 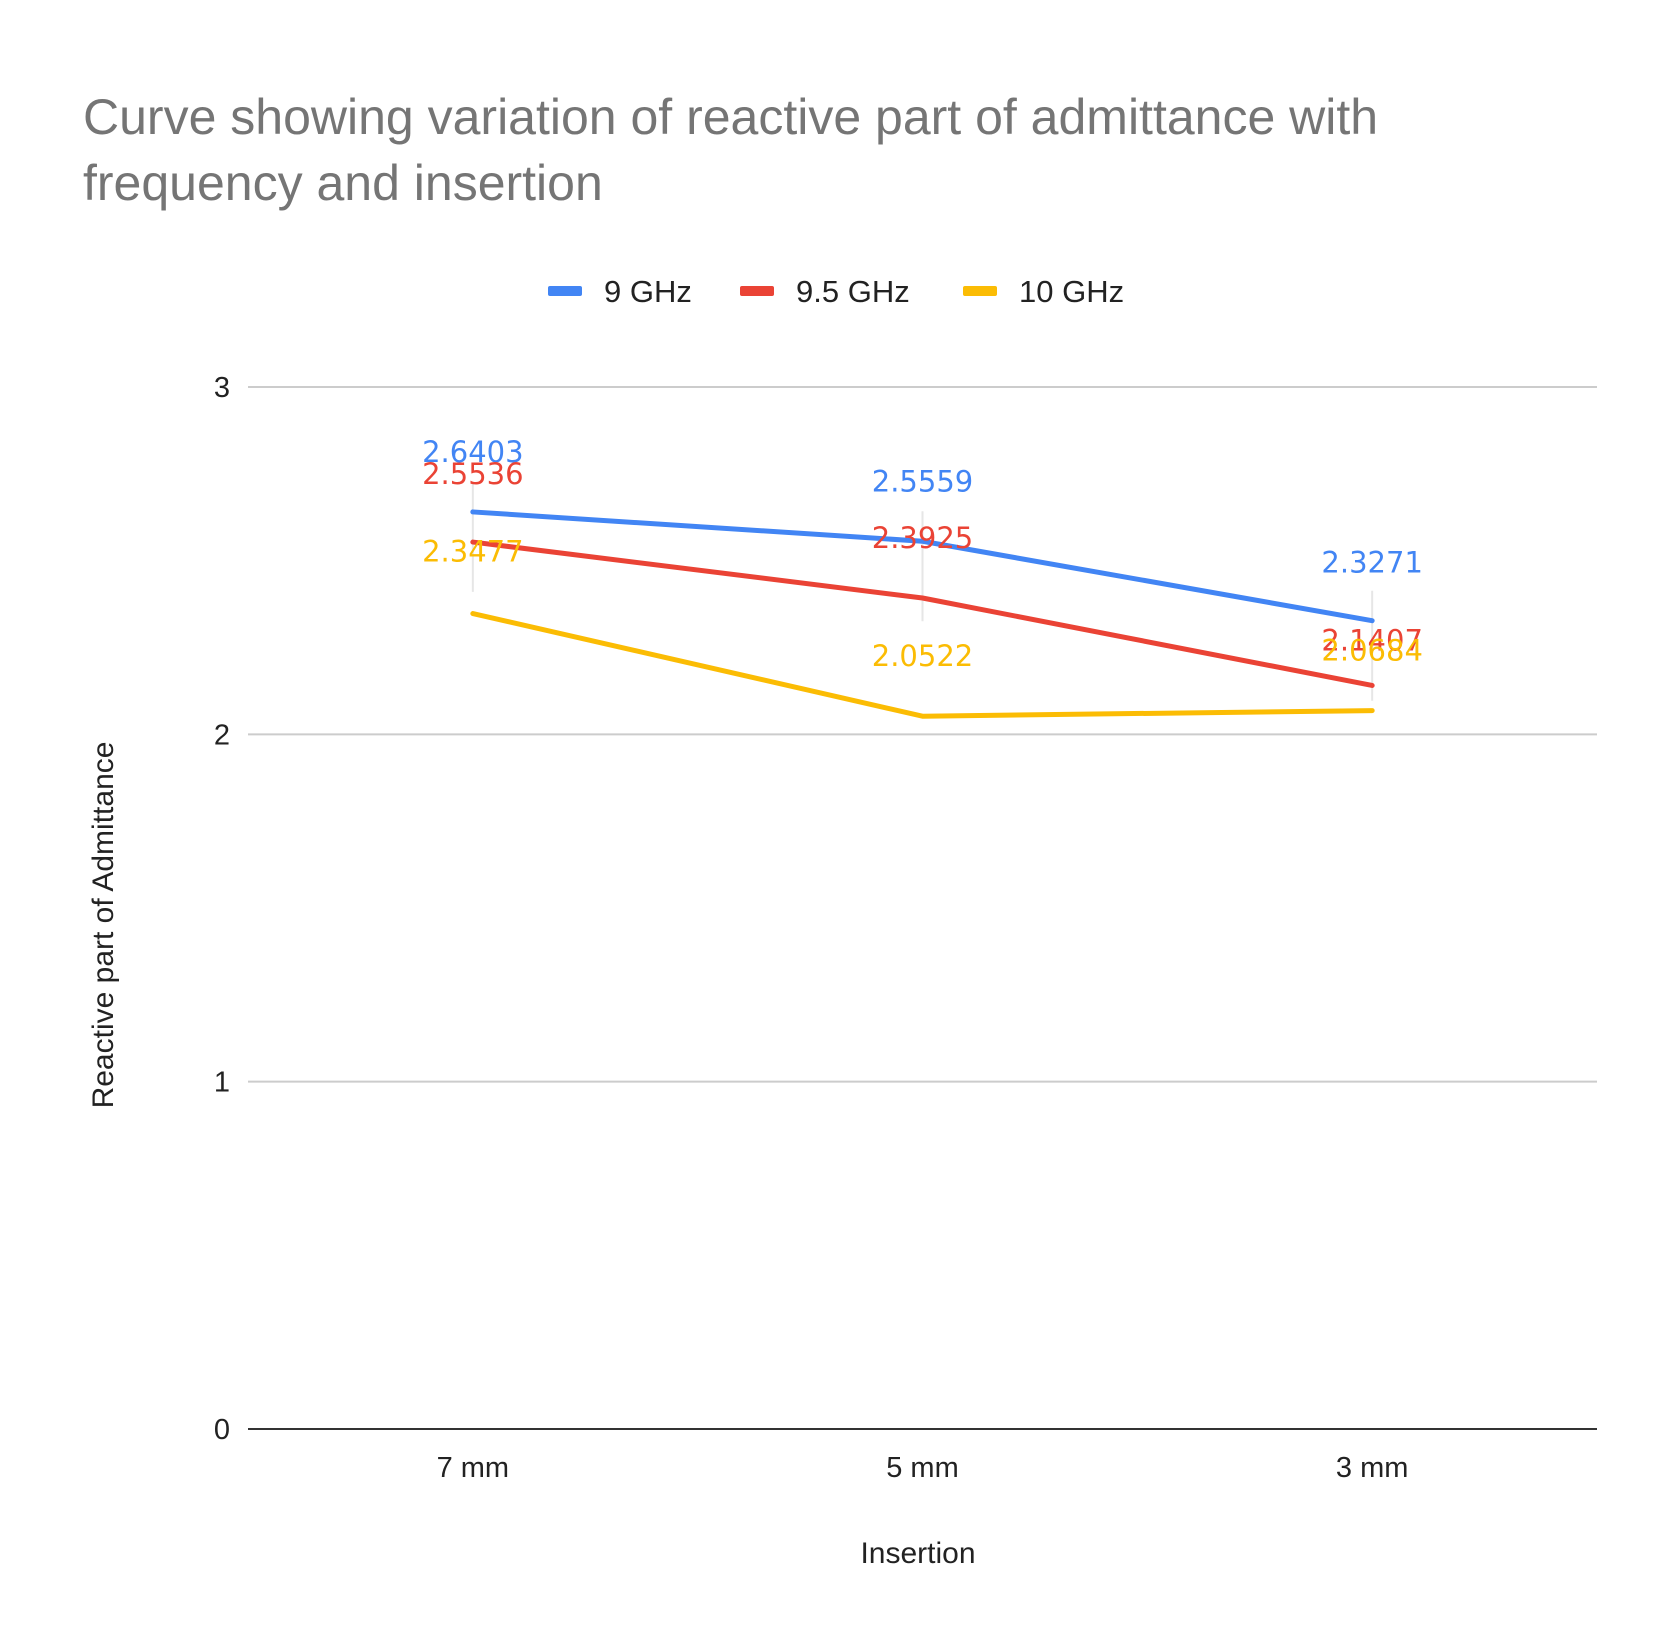 What do you see at coordinates (1372, 1468) in the screenshot?
I see `x-tick-label: 3 mm` at bounding box center [1372, 1468].